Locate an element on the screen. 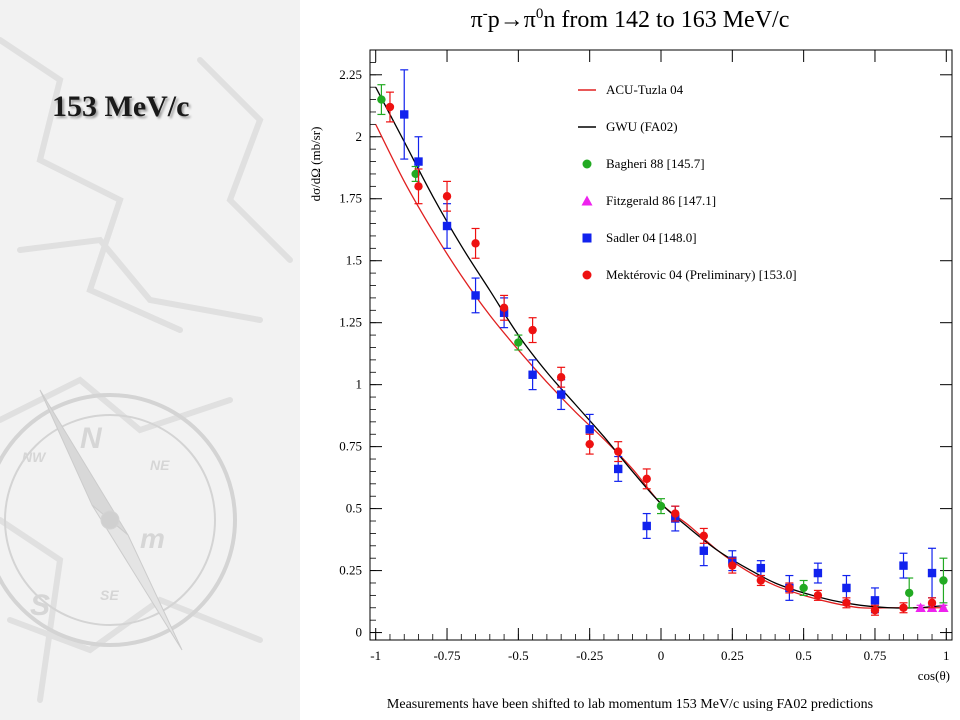 Image resolution: width=960 pixels, height=720 pixels. svg-text: NE is located at coordinates (160, 465).